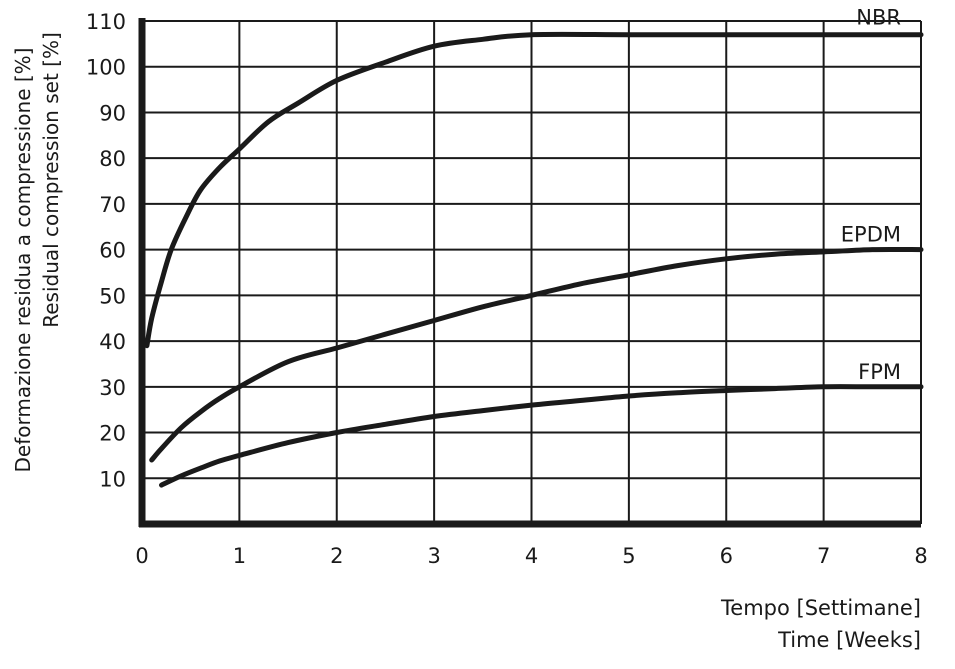 The width and height of the screenshot is (955, 669). Describe the element at coordinates (106, 22) in the screenshot. I see `y-tick-label-110: 110` at that location.